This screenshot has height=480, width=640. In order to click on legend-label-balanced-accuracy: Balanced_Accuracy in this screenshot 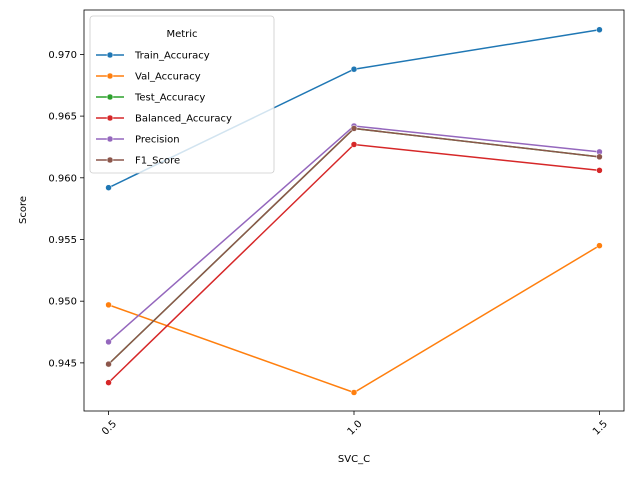, I will do `click(183, 119)`.